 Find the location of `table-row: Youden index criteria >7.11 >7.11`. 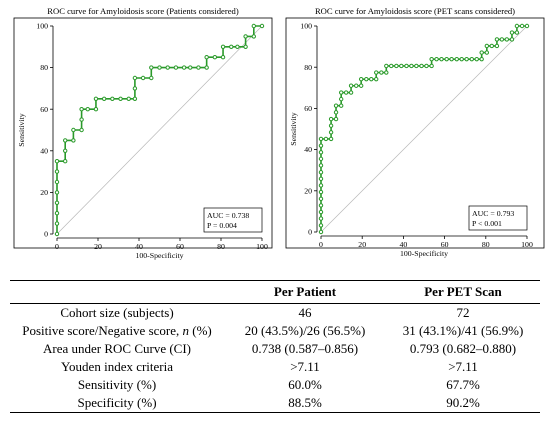

table-row: Youden index criteria >7.11 >7.11 is located at coordinates (275, 367).